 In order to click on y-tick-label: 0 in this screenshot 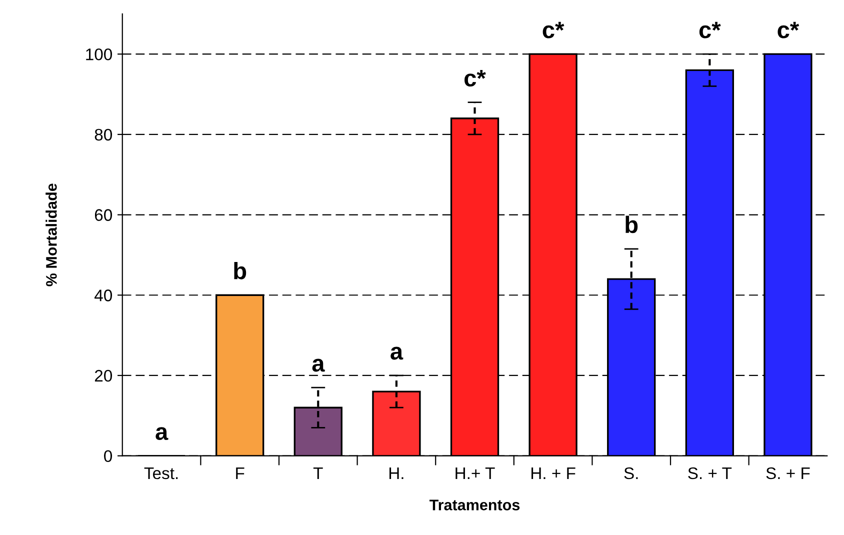, I will do `click(108, 456)`.